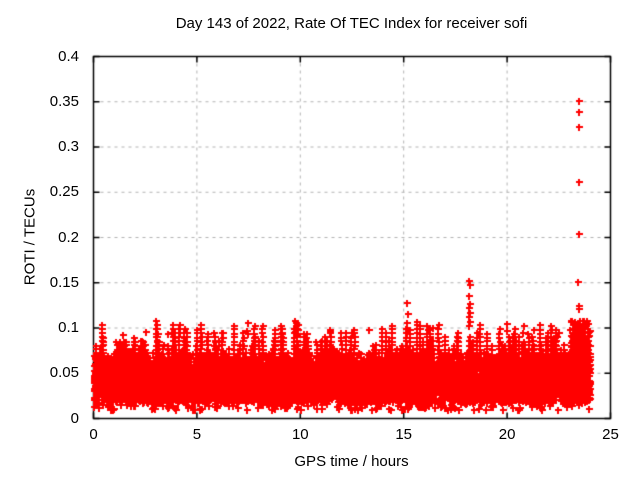 The image size is (640, 480). I want to click on x-tick-label: 15, so click(404, 434).